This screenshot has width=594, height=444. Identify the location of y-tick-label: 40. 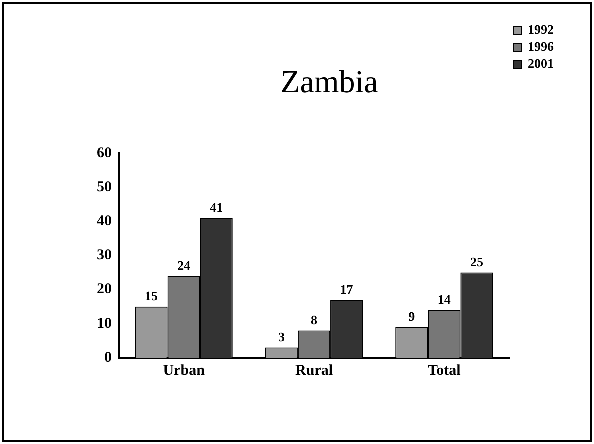
(104, 221).